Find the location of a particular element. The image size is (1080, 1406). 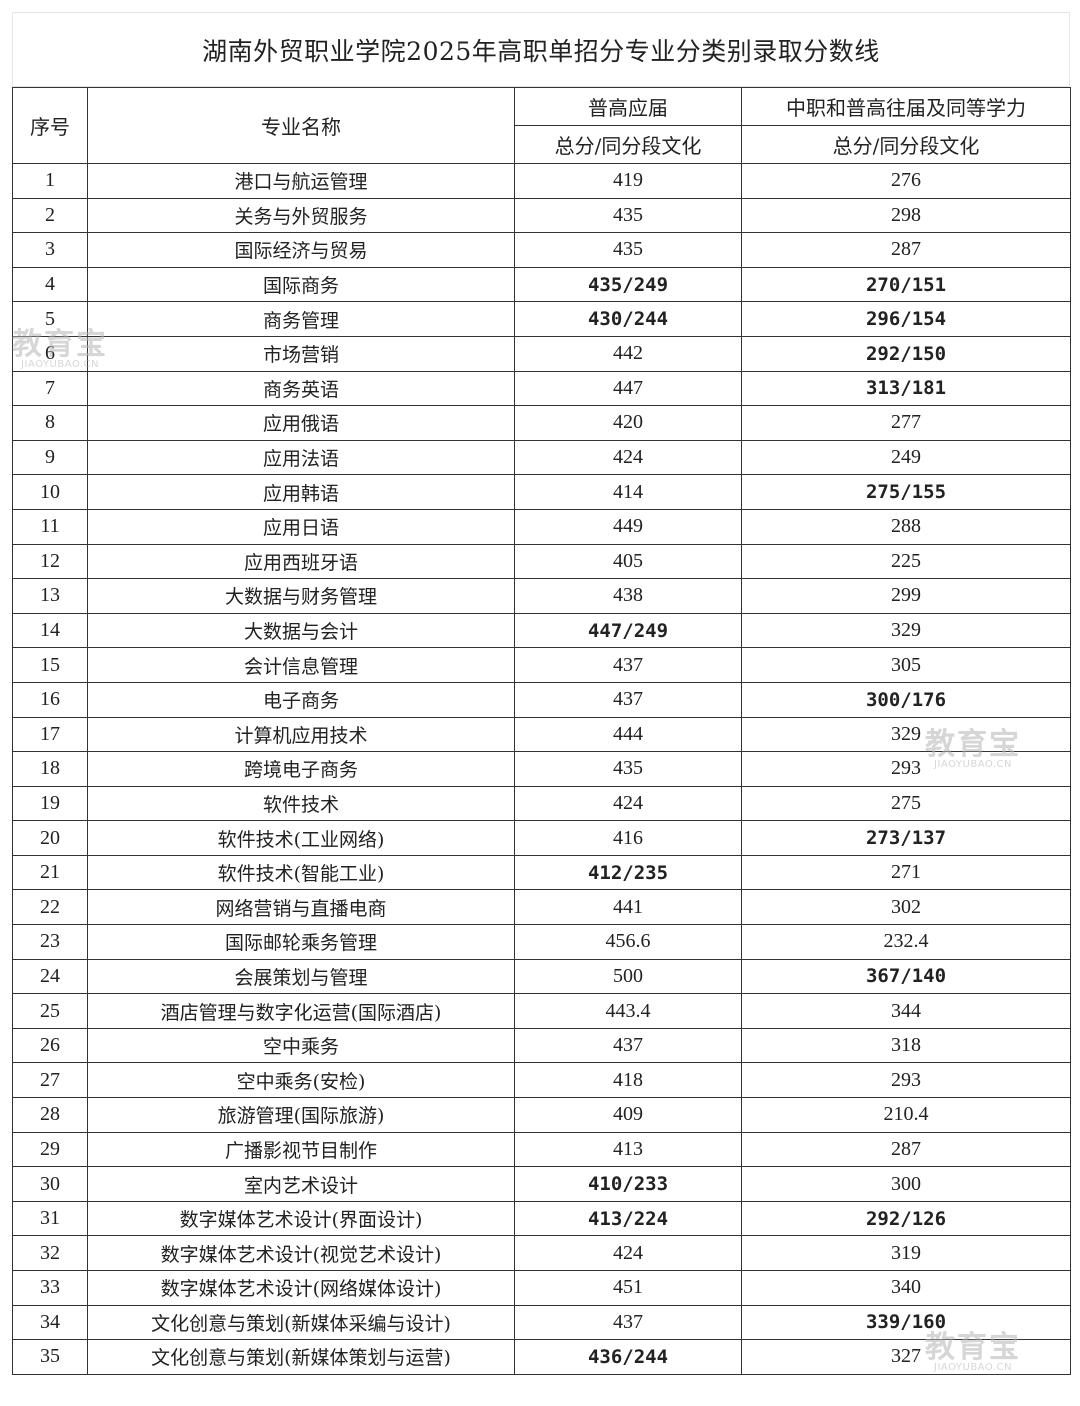

cell-major-name: 计算机应用技术 is located at coordinates (301, 734).